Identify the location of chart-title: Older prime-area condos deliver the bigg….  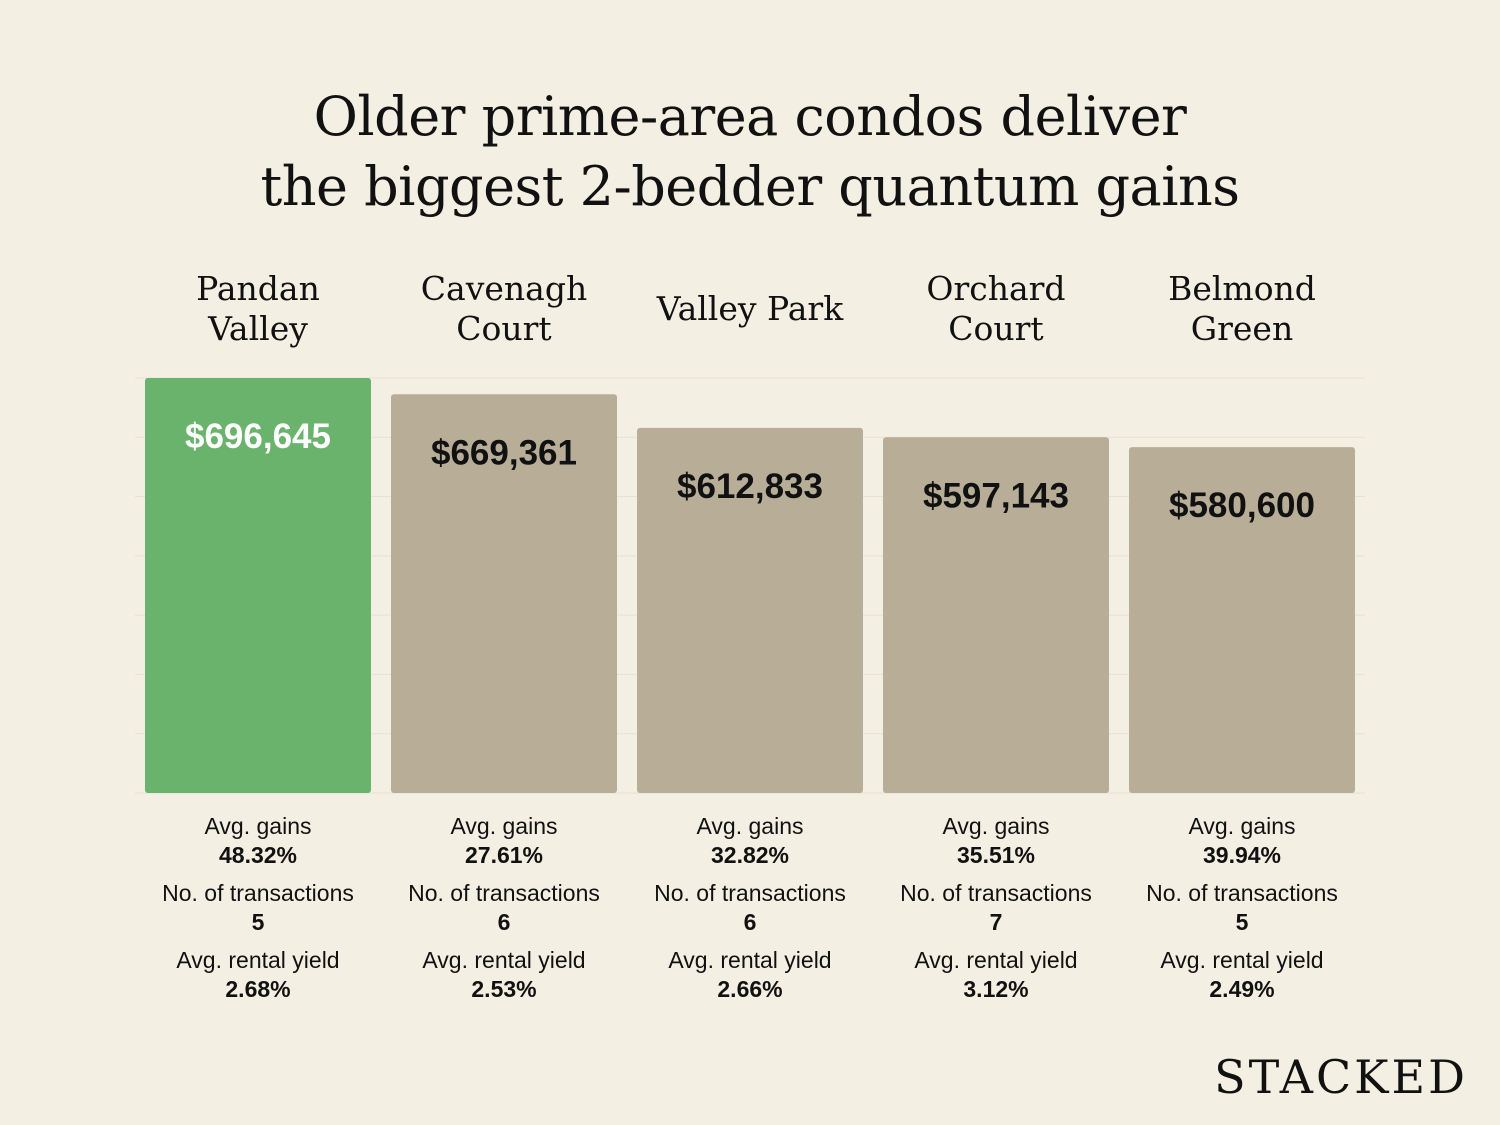
(750, 152).